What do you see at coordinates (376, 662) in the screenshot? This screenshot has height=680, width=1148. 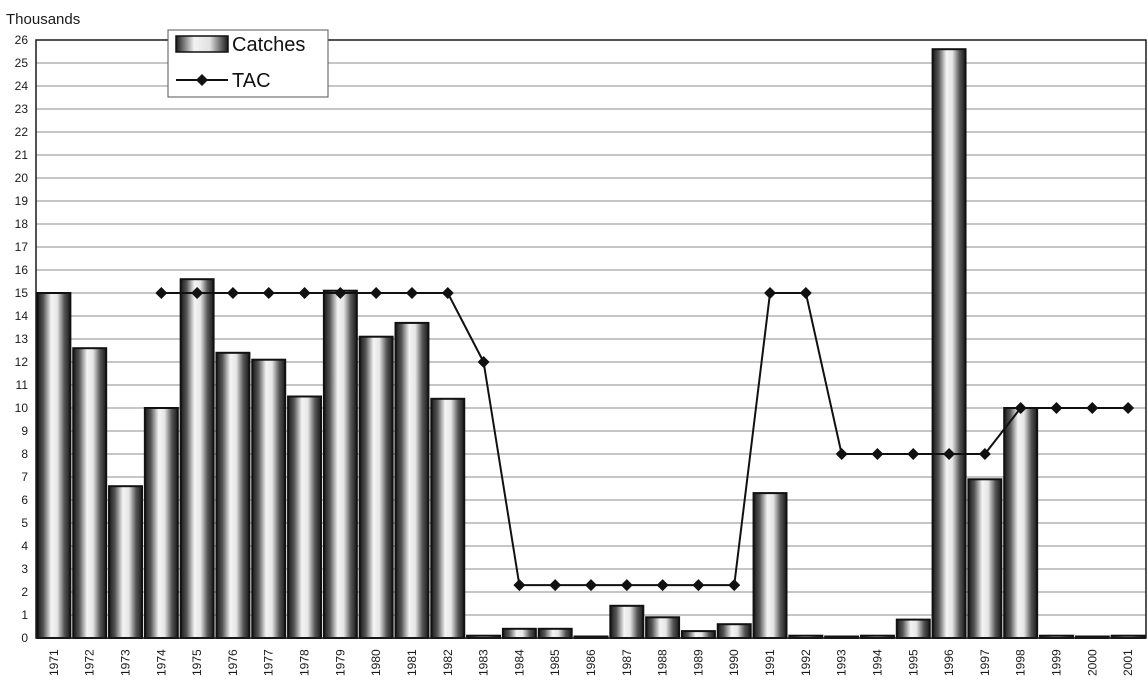 I see `x-tick-label: 1980` at bounding box center [376, 662].